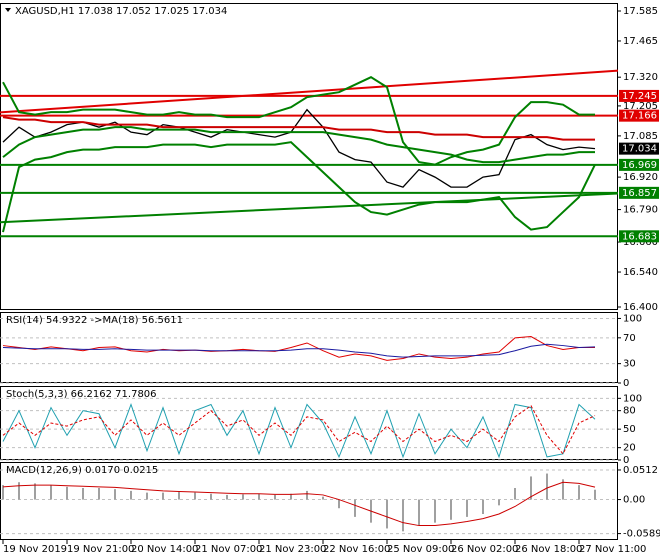 The image size is (660, 560). Describe the element at coordinates (484, 549) in the screenshot. I see `x-tick-label: 26 Nov 02:00` at that location.